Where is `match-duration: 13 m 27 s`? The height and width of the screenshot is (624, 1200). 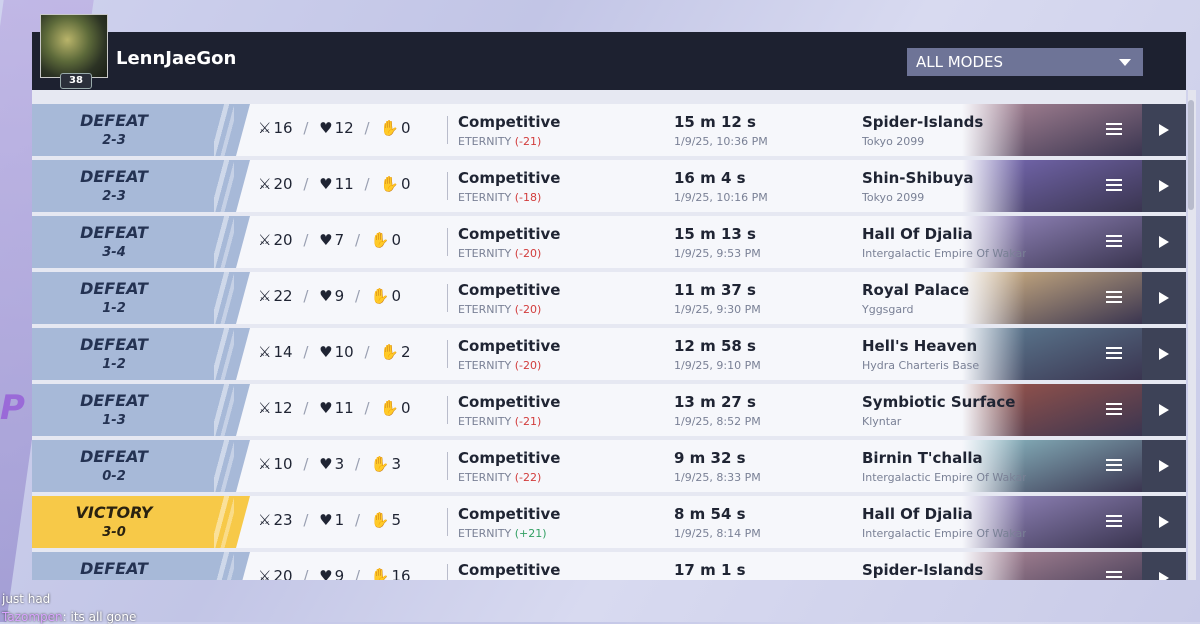 match-duration: 13 m 27 s is located at coordinates (715, 402).